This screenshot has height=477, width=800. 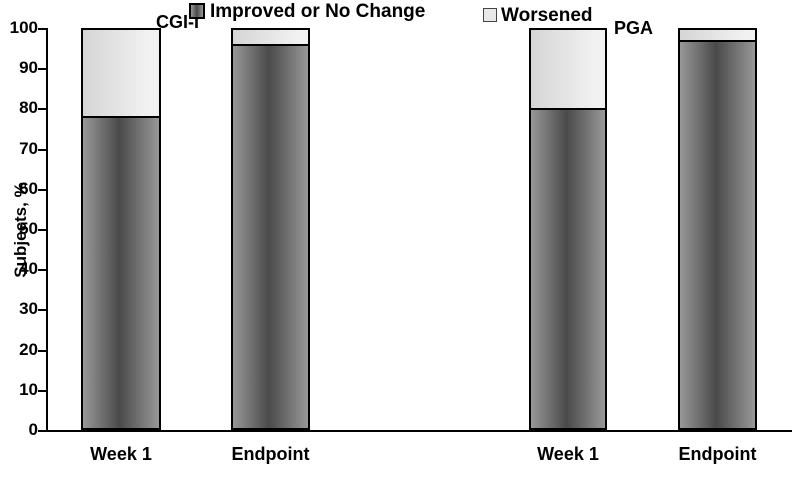 What do you see at coordinates (28, 68) in the screenshot?
I see `y-tick-label: 90` at bounding box center [28, 68].